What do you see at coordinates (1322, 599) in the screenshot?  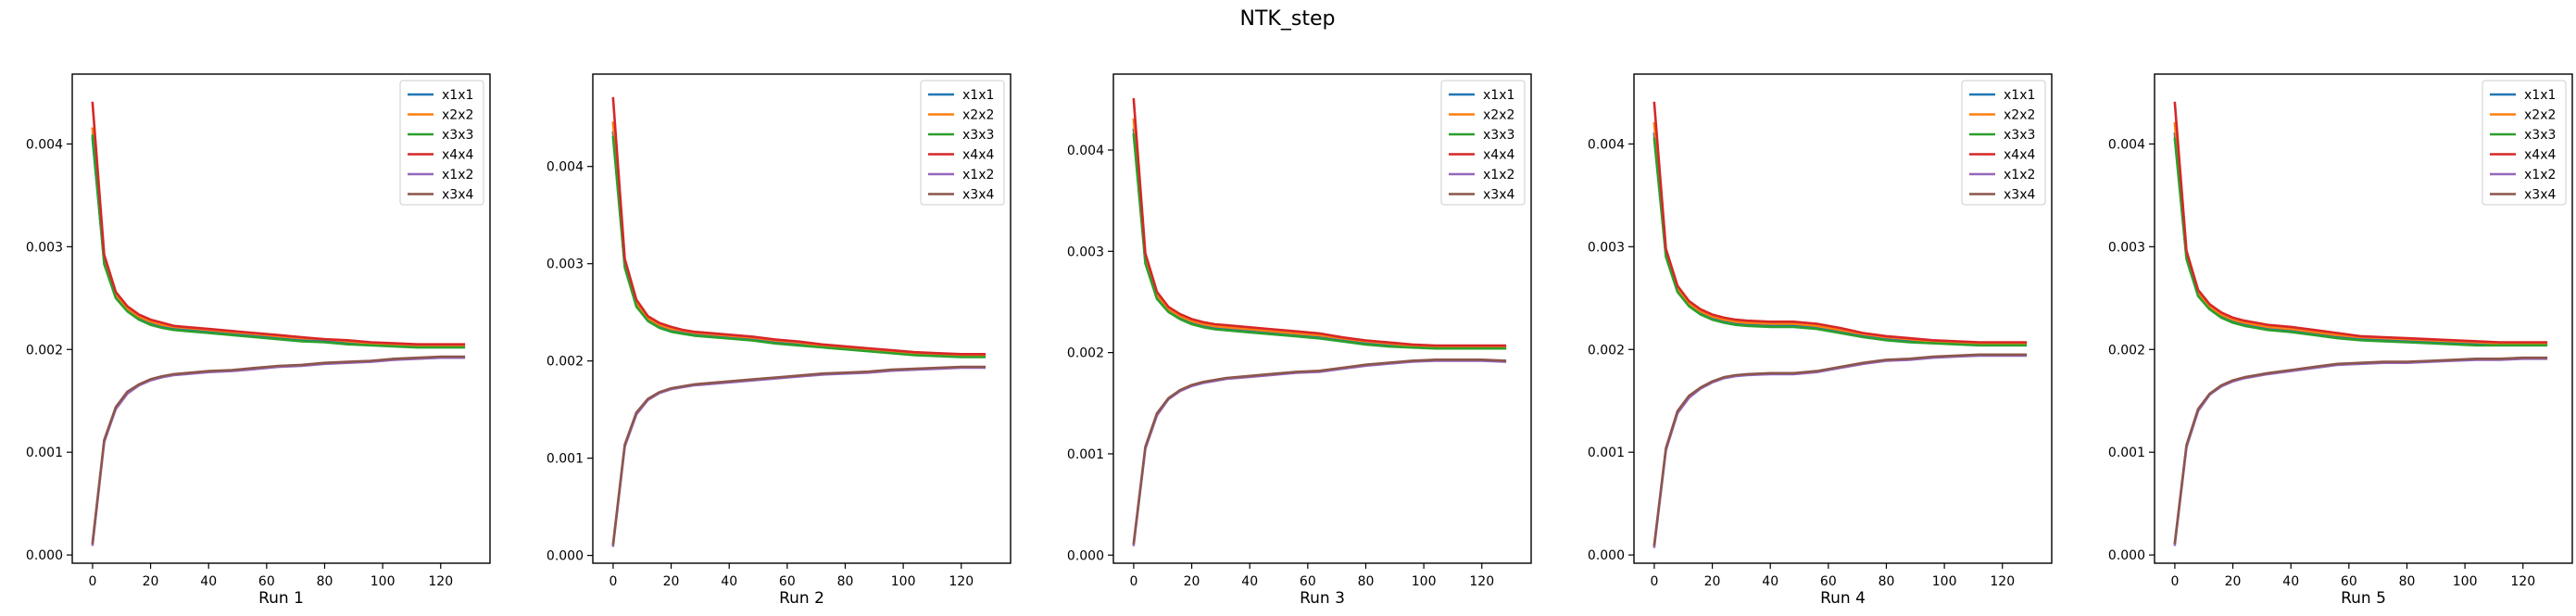 I see `x-axis-label: Run 3` at bounding box center [1322, 599].